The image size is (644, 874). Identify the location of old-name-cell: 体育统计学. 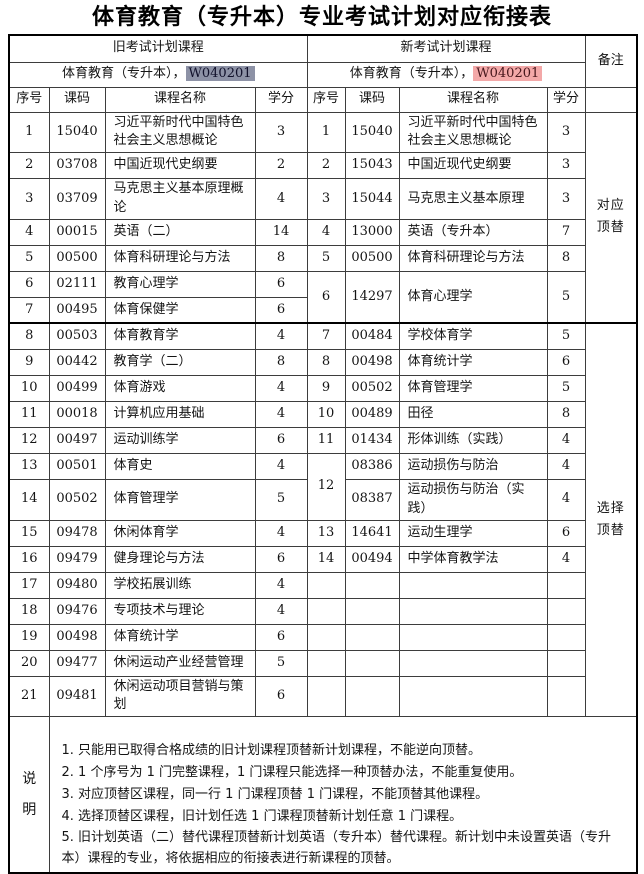
(180, 637).